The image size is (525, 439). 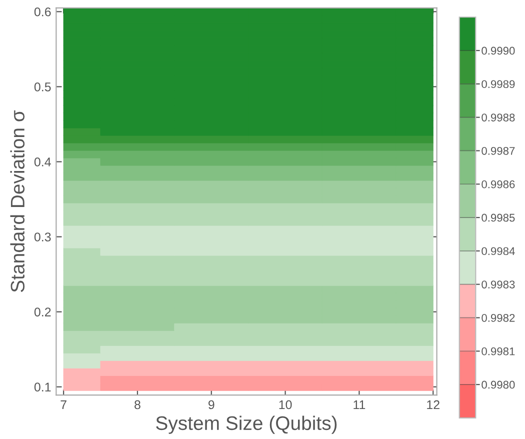 I want to click on y-tick-label: 0.2, so click(x=42, y=312).